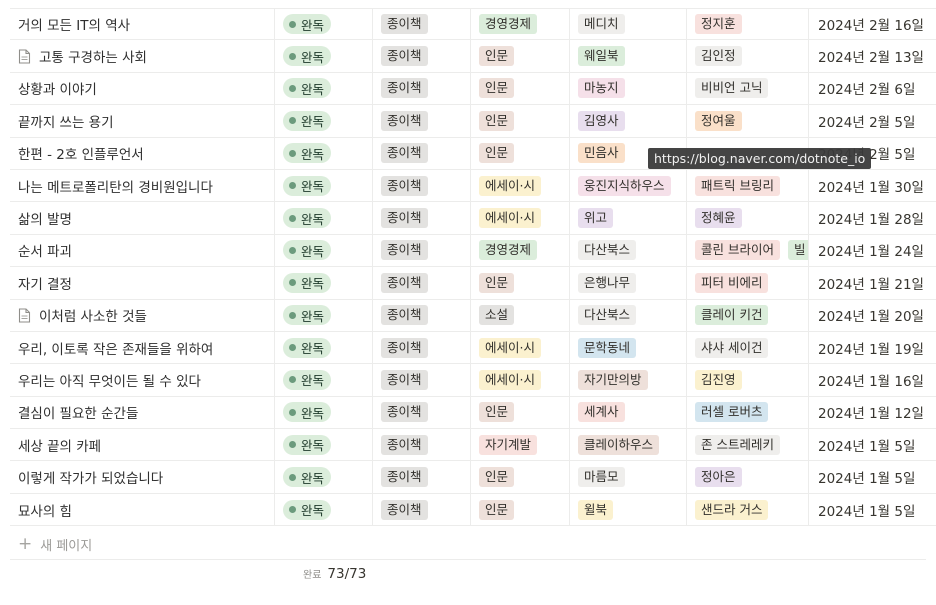 This screenshot has height=605, width=936. I want to click on publisher-cell: 마농지, so click(627, 88).